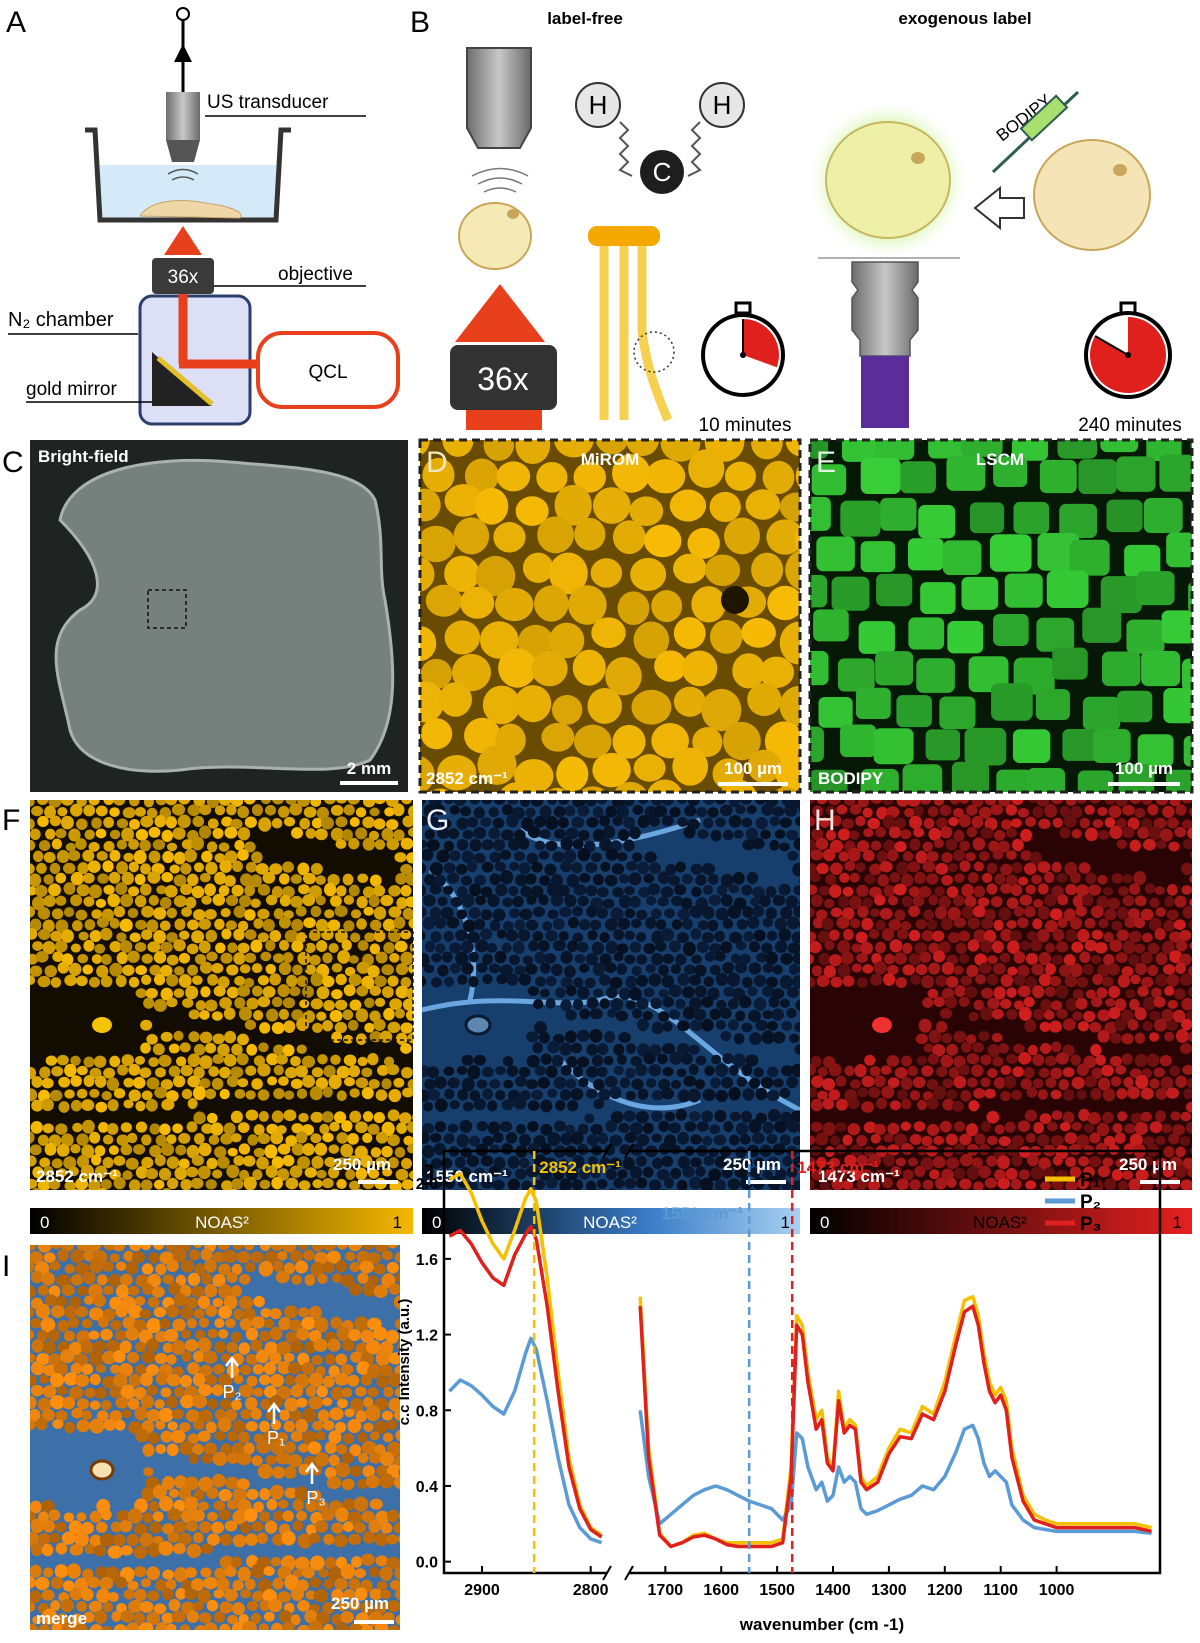 The image size is (1200, 1643). I want to click on colorbar-label: NOAS², so click(222, 1222).